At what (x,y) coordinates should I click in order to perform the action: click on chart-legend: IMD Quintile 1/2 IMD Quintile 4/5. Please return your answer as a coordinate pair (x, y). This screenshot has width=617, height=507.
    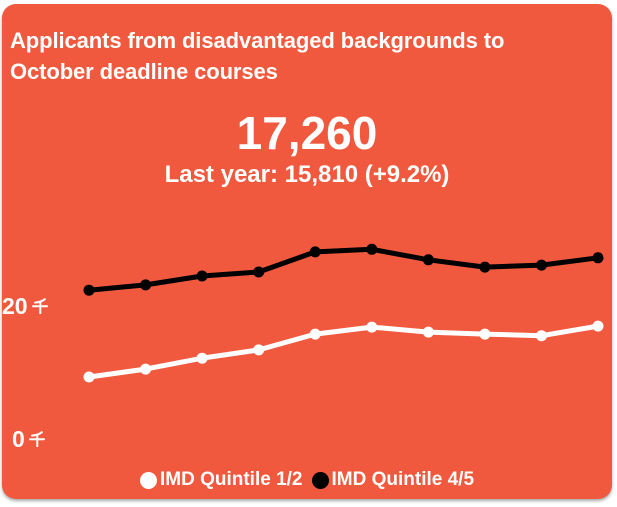
    Looking at the image, I should click on (307, 480).